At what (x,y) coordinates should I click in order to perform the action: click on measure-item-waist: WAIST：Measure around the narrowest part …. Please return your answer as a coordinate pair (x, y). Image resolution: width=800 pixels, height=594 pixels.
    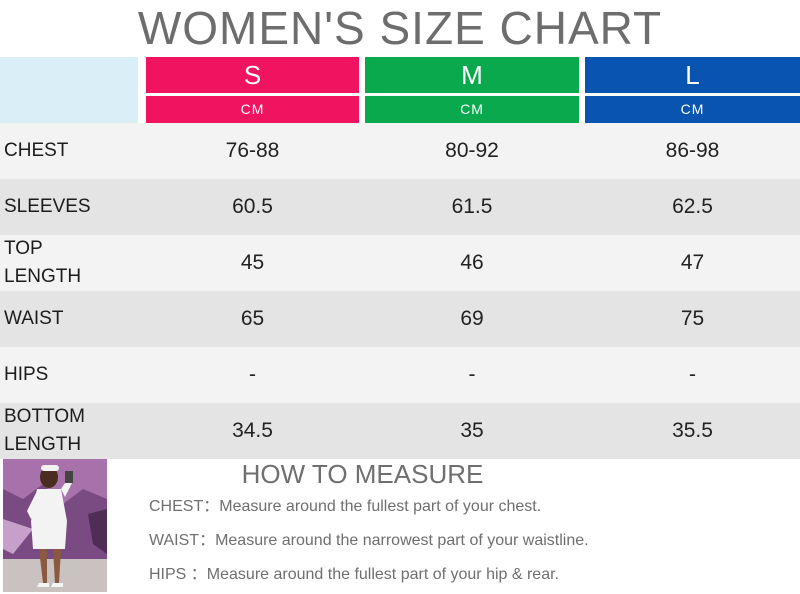
    Looking at the image, I should click on (369, 541).